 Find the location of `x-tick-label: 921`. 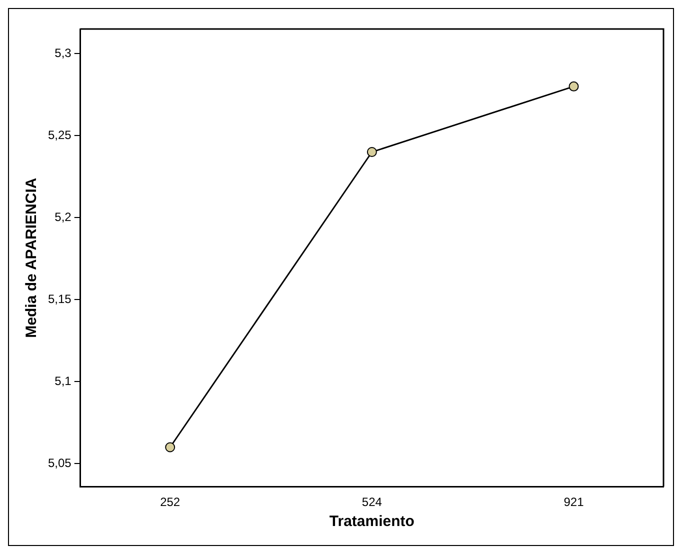

x-tick-label: 921 is located at coordinates (574, 502).